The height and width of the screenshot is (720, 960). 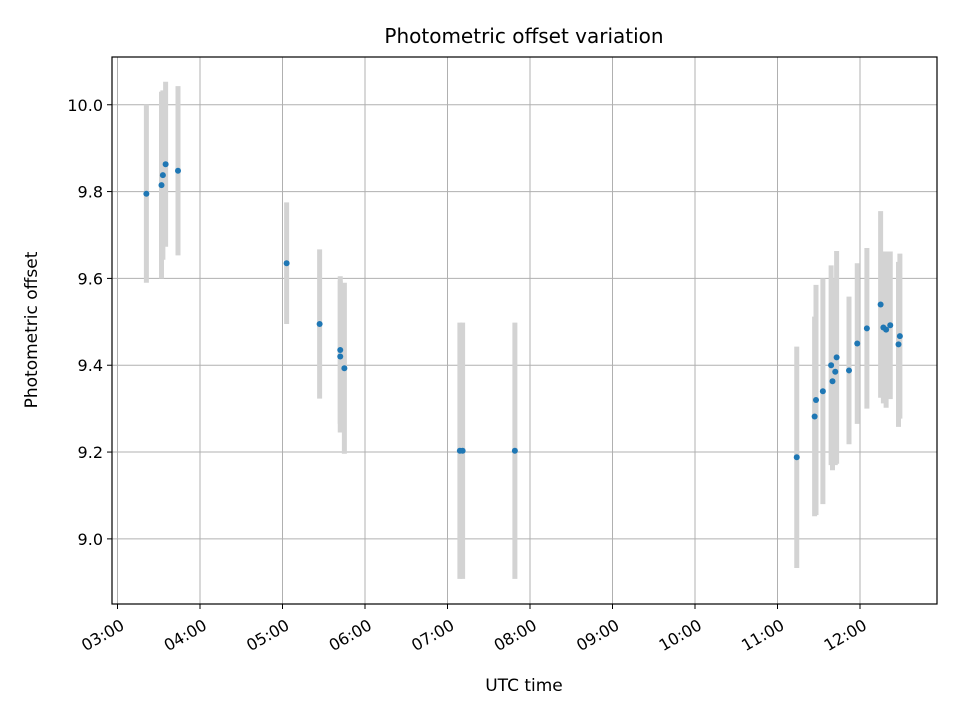 What do you see at coordinates (90, 278) in the screenshot?
I see `y-tick-label: 9.6` at bounding box center [90, 278].